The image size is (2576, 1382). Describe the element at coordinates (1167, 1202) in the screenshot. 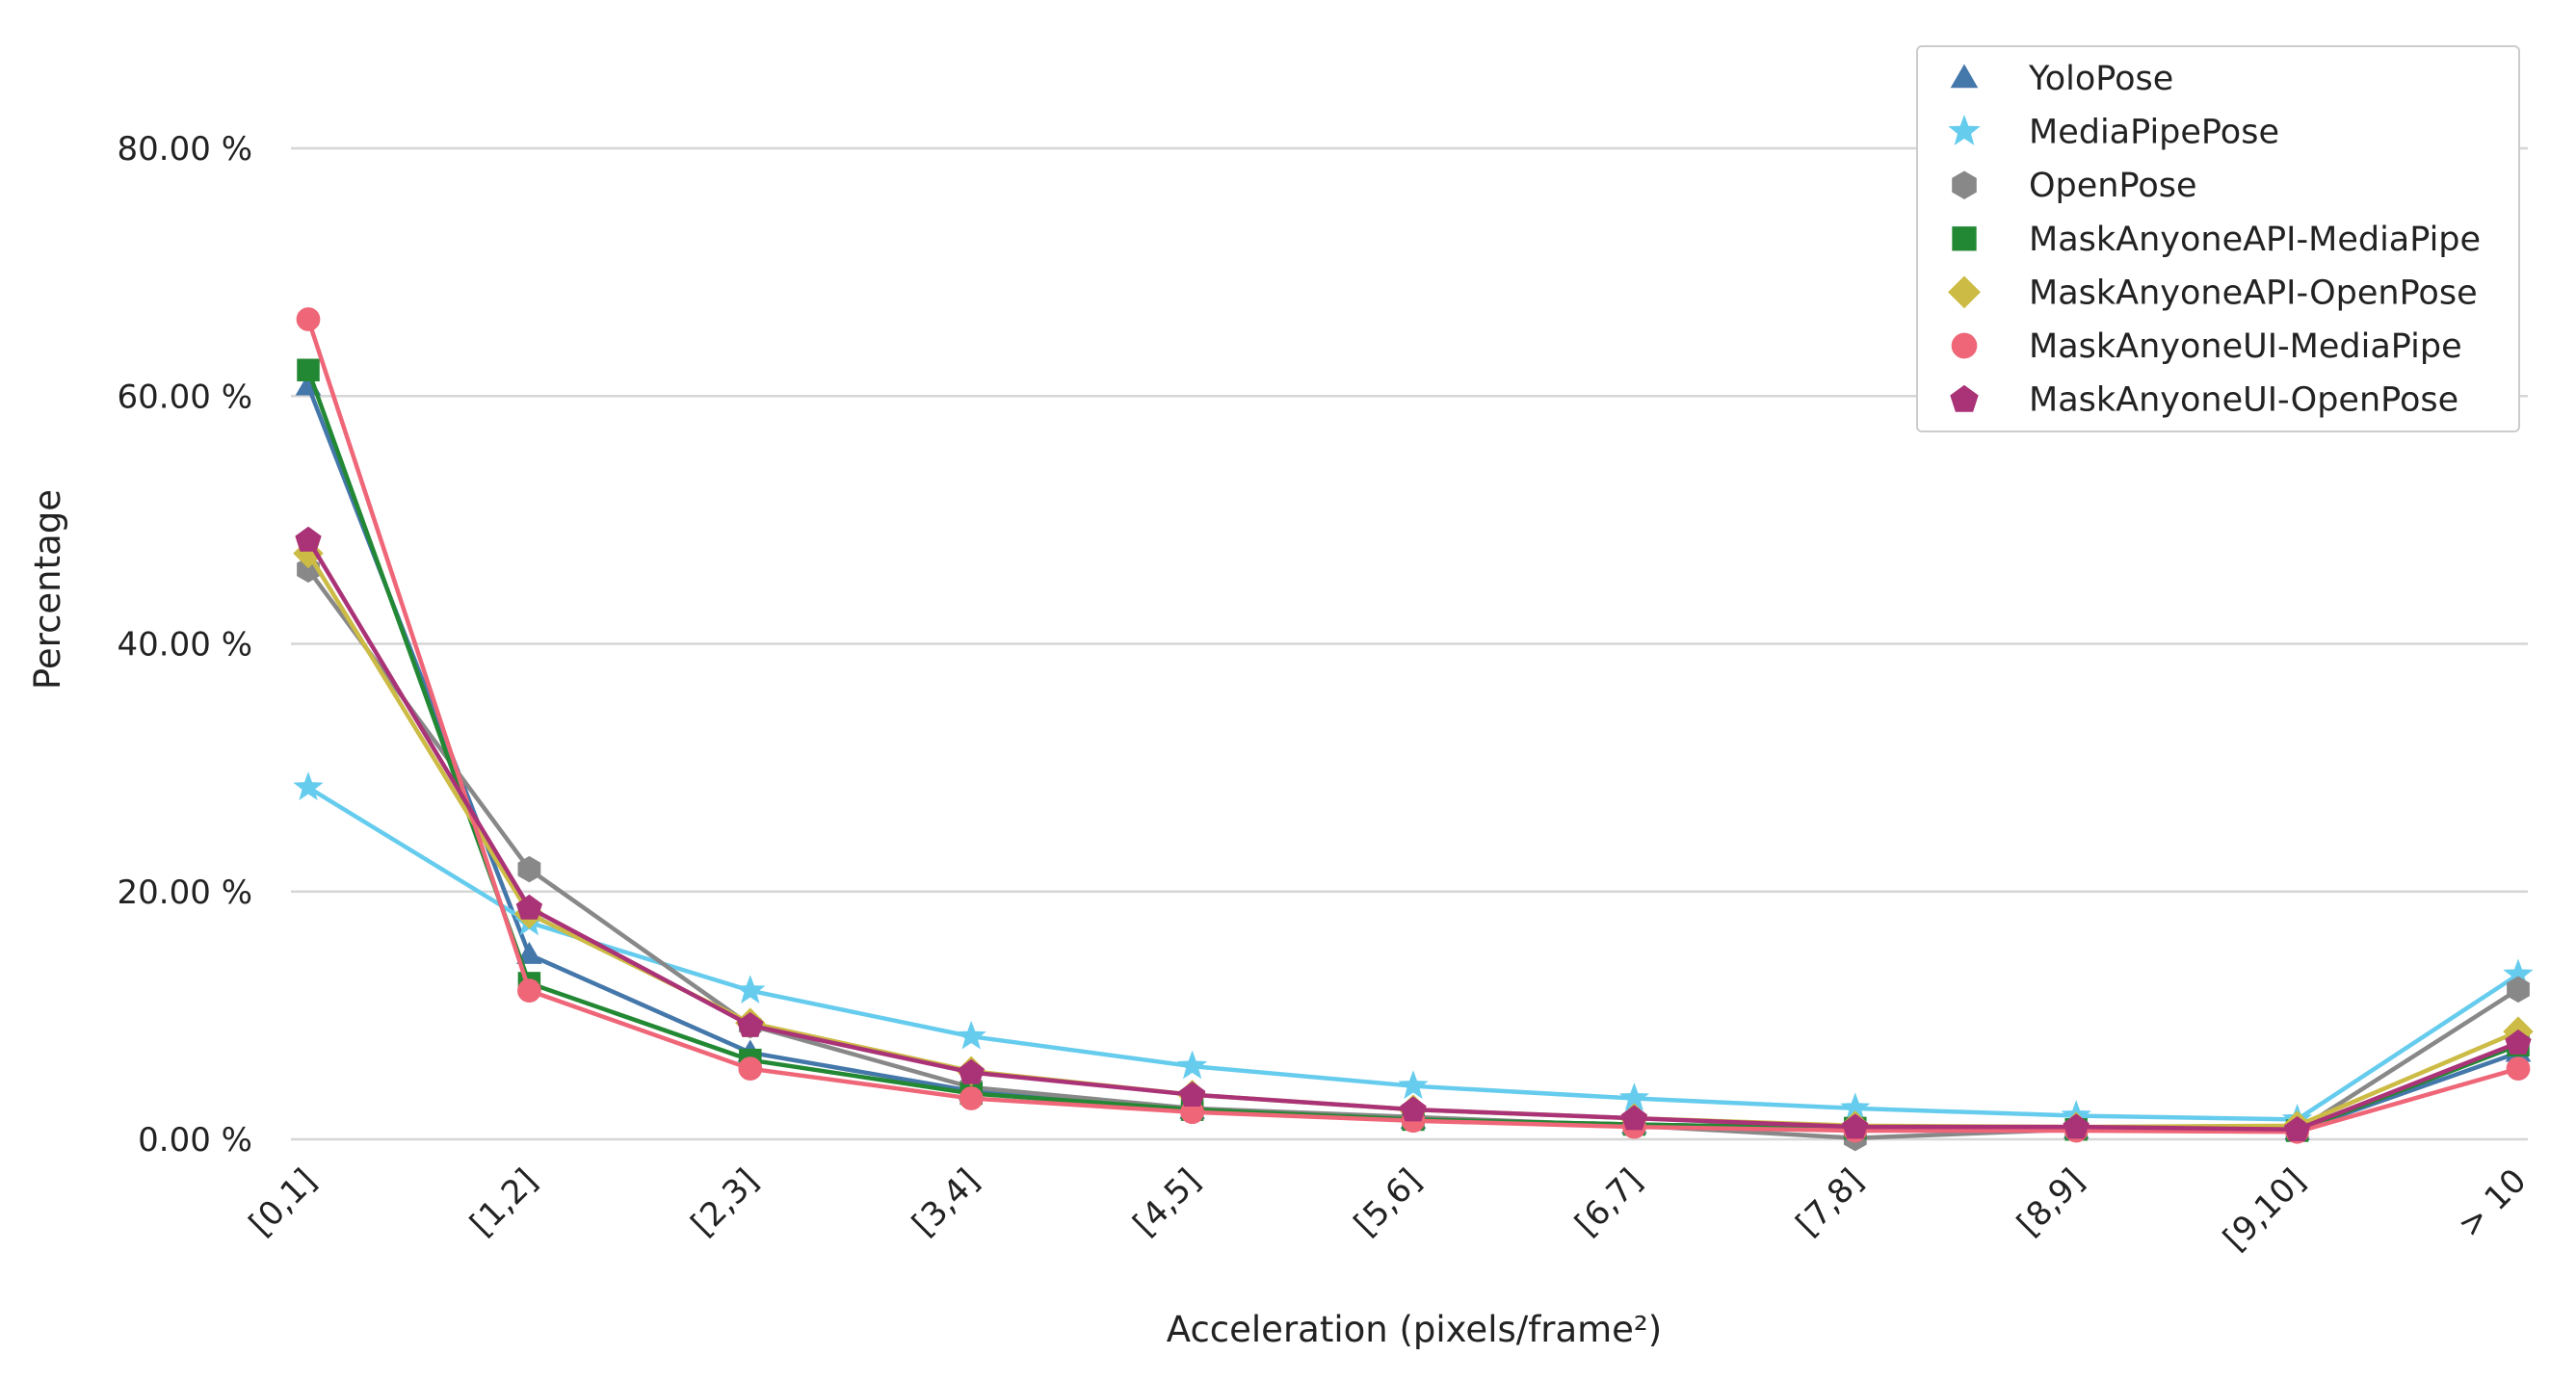

I see `x-tick-label: [4,5]` at that location.